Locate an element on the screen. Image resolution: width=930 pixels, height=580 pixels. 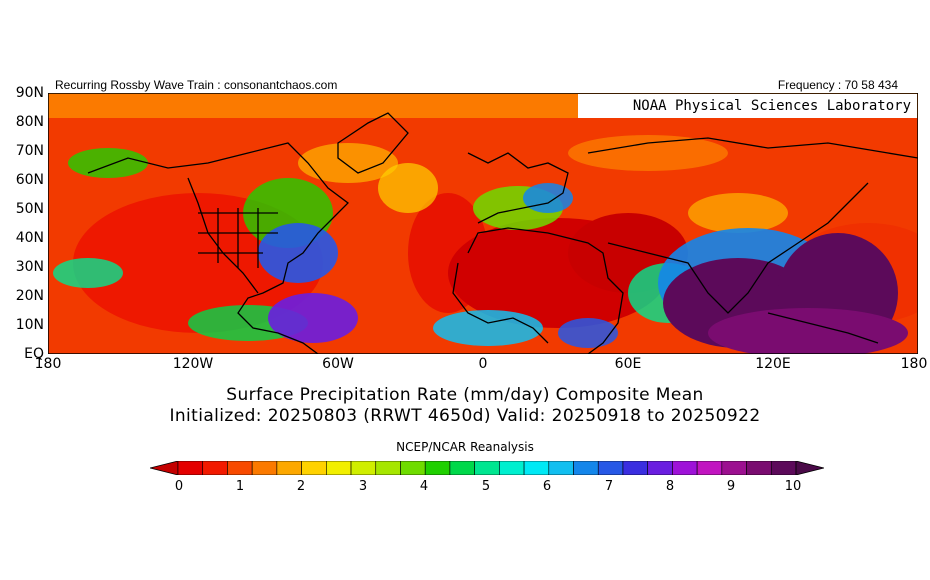
lon-label: 60W is located at coordinates (338, 364).